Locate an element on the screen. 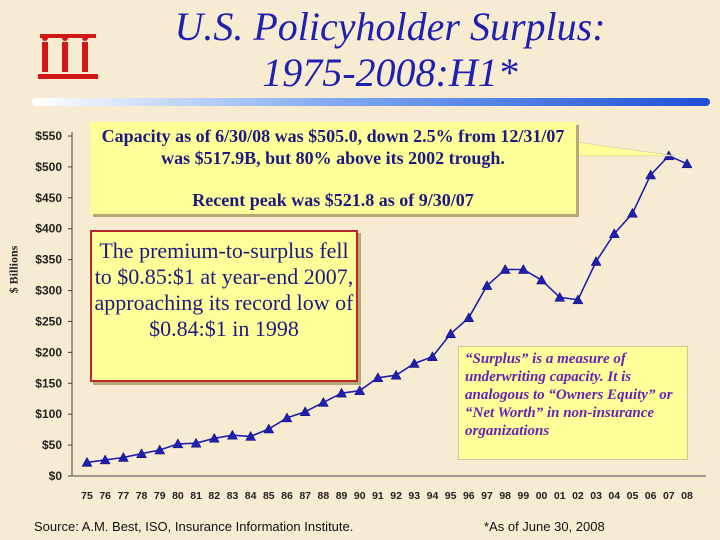  x-tick-label: 98 is located at coordinates (505, 496).